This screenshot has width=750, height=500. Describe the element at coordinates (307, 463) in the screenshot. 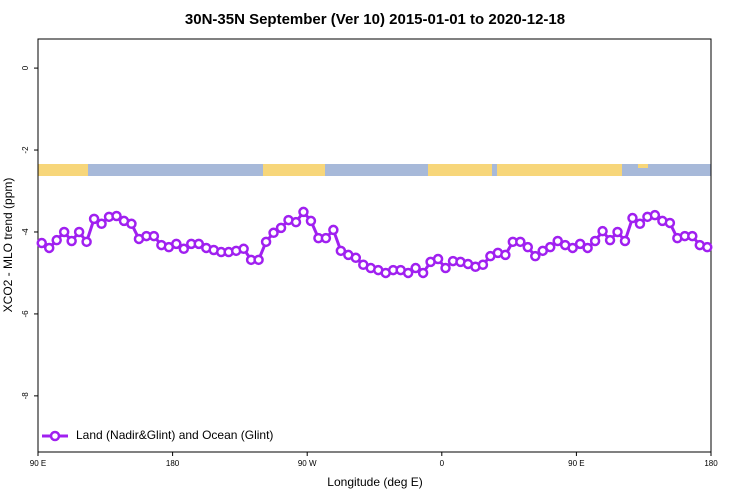

I see `x-tick-label: 90 W` at that location.